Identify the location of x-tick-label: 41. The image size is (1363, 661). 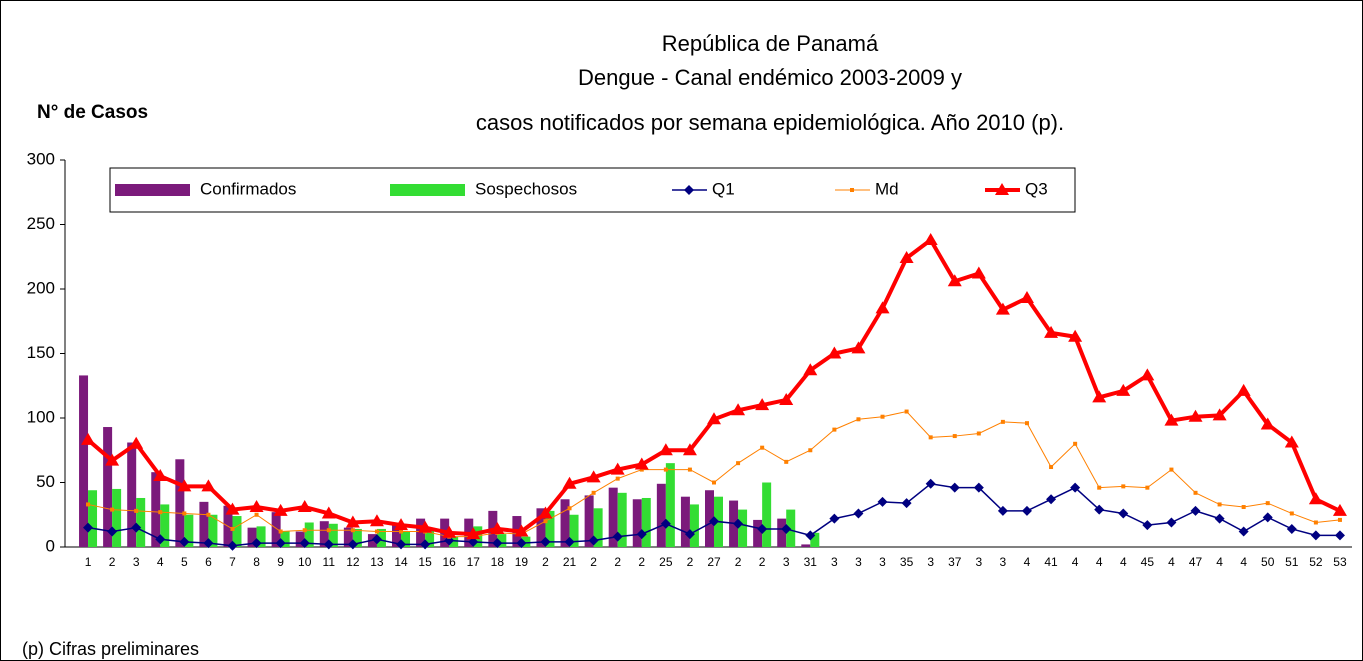
(1051, 562).